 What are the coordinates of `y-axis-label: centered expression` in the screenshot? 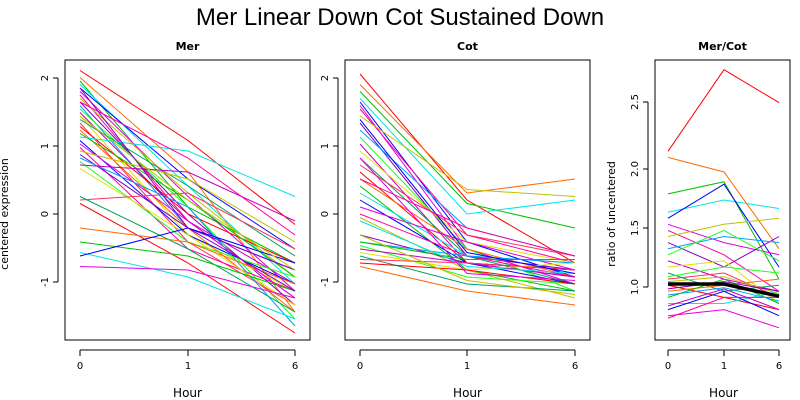 It's located at (5, 214).